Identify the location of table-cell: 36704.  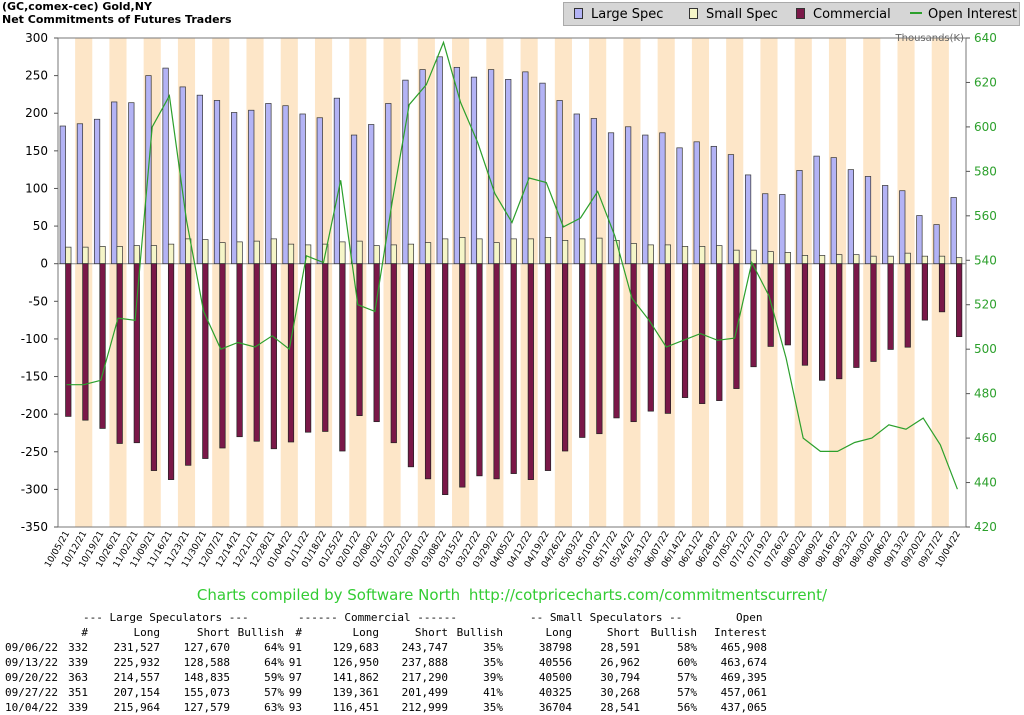
(555, 707).